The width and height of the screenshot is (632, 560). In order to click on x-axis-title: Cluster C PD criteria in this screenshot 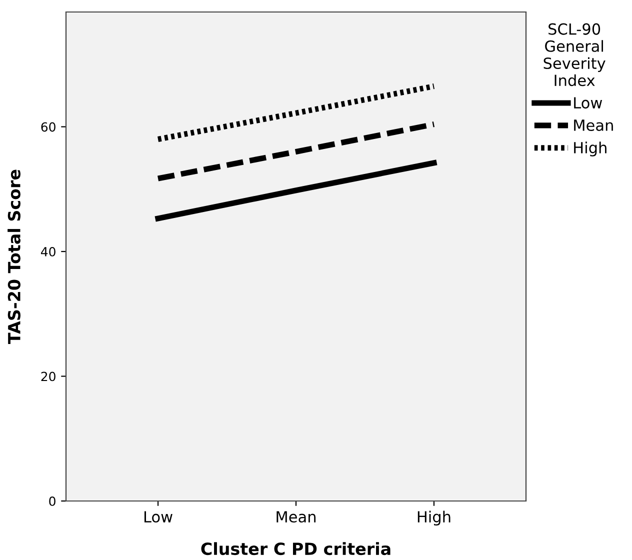, I will do `click(295, 549)`.